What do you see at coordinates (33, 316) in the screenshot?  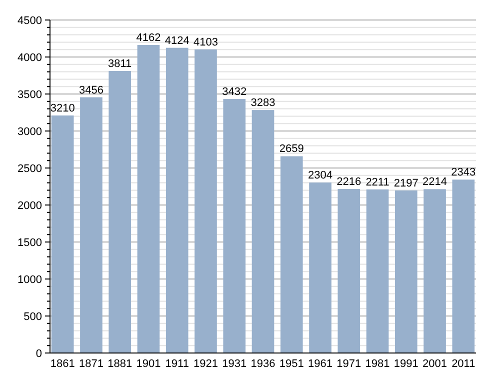 I see `y-tick-label: 500` at bounding box center [33, 316].